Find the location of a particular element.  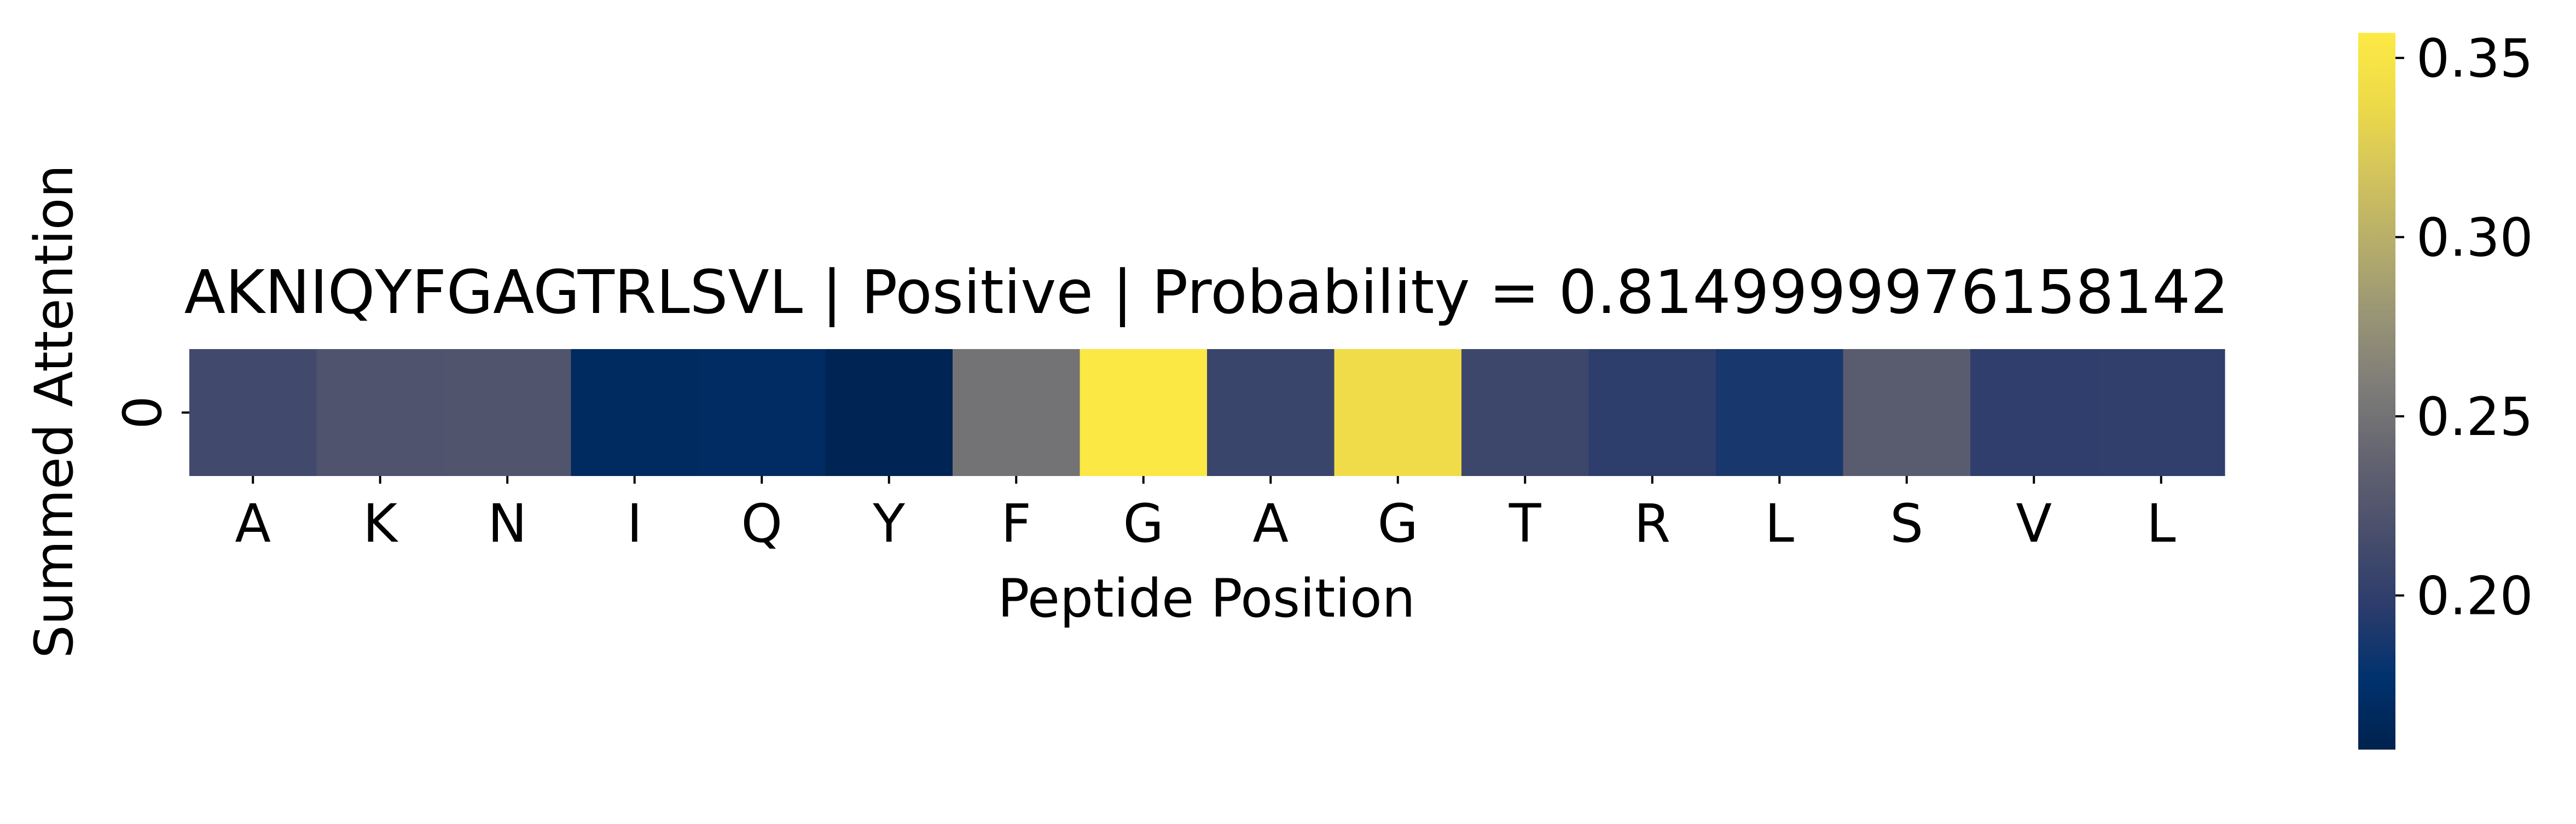

heatmap-cells is located at coordinates (1207, 412).